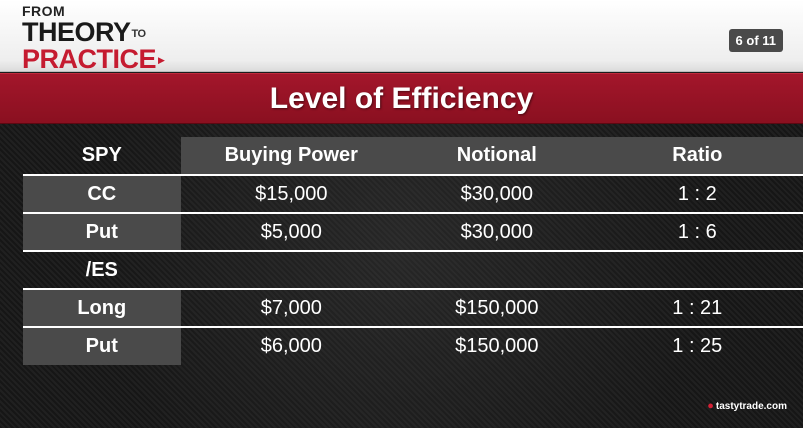 The width and height of the screenshot is (803, 428). What do you see at coordinates (497, 156) in the screenshot?
I see `header-cell-notional: Notional` at bounding box center [497, 156].